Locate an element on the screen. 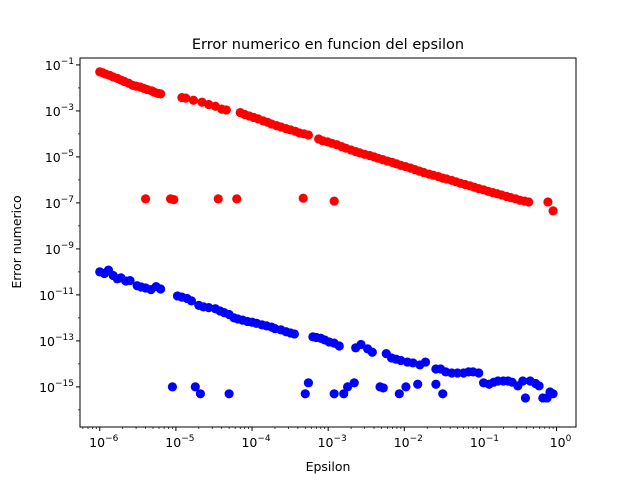  y-tick-label: 10⁻⁹ is located at coordinates (59, 249).